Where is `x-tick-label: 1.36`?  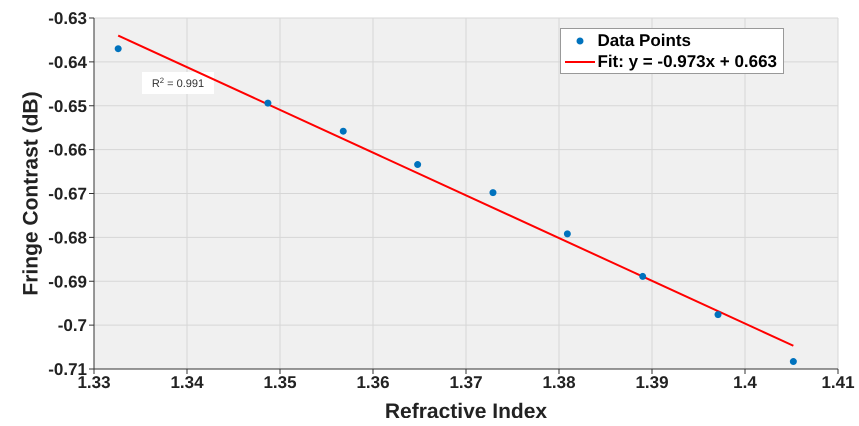
x-tick-label: 1.36 is located at coordinates (373, 382).